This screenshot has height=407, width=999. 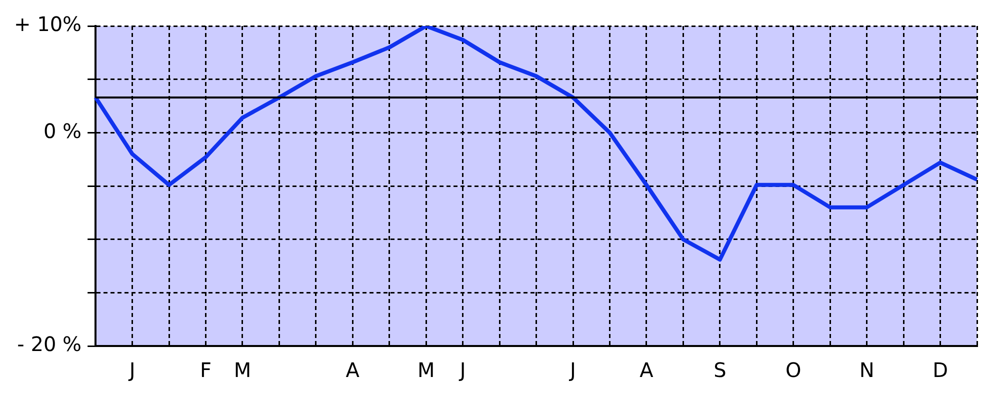 I want to click on x-tick-label: S, so click(x=720, y=370).